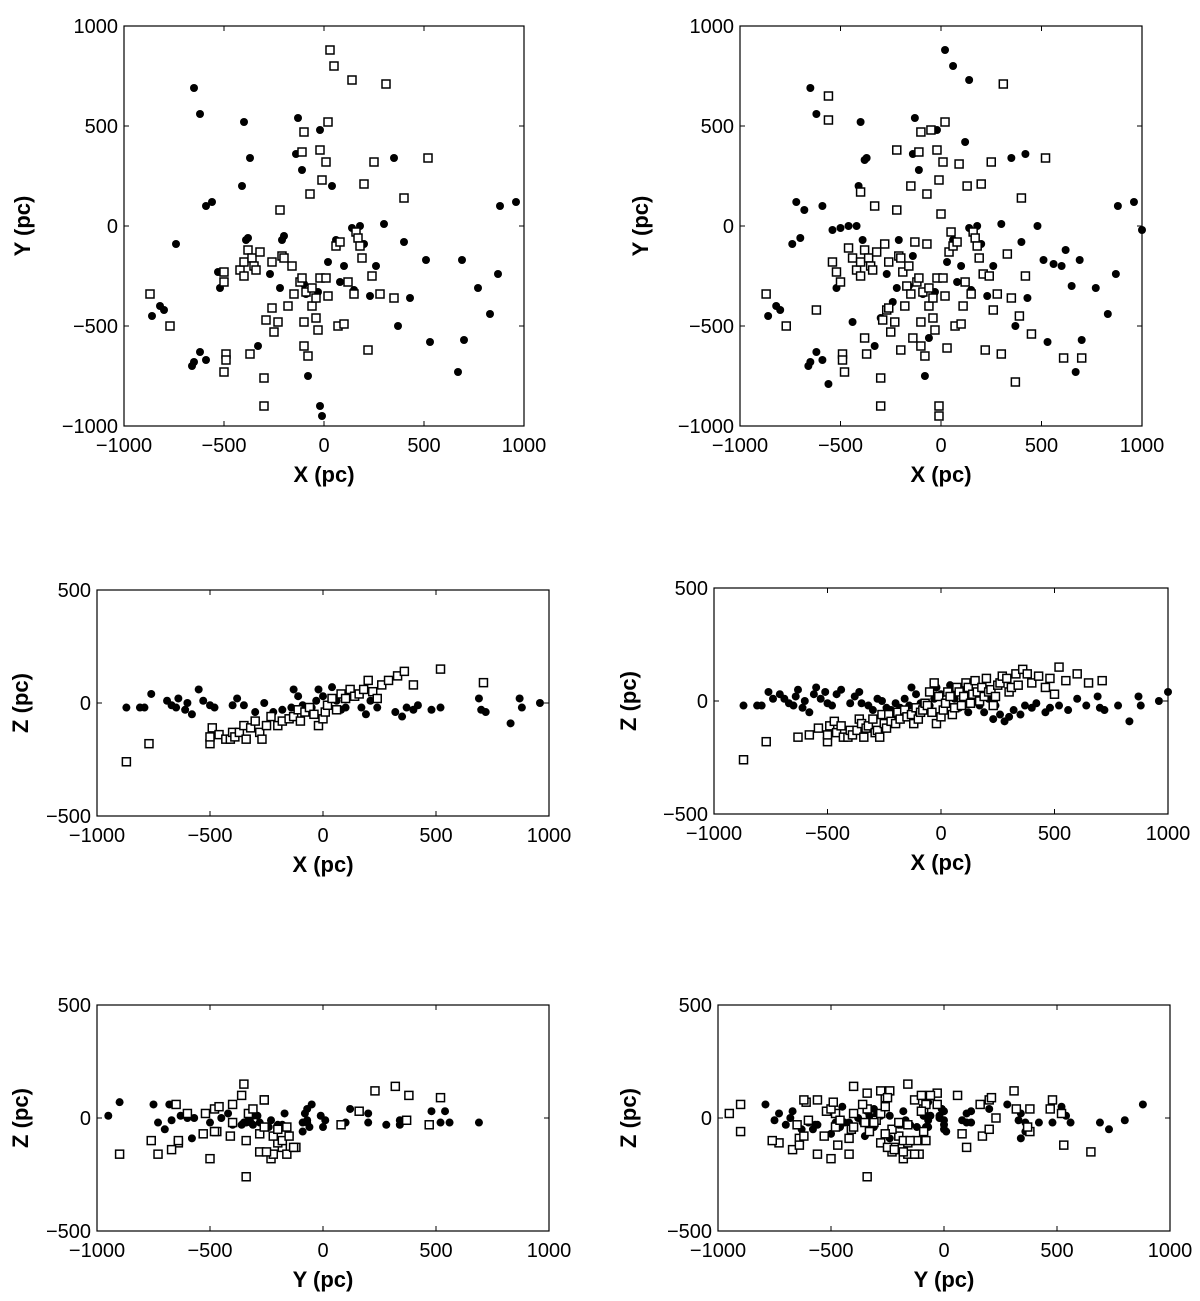  I want to click on x-tick-label: 1000, so click(1168, 834).